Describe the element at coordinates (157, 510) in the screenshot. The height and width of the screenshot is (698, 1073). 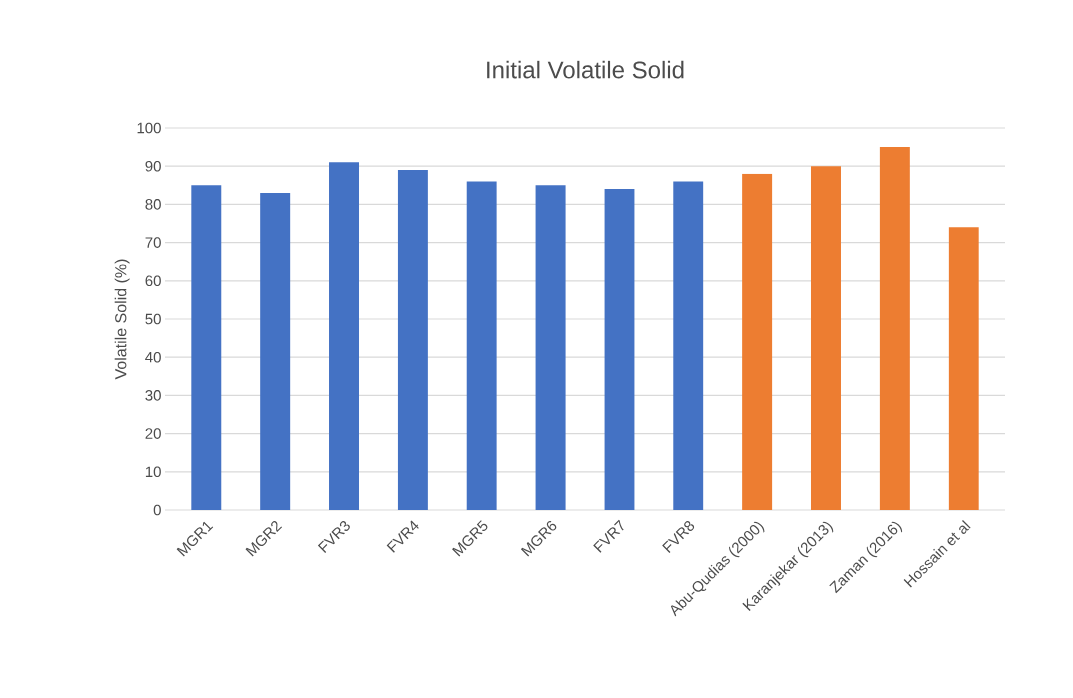
I see `y-tick-label: 0` at that location.